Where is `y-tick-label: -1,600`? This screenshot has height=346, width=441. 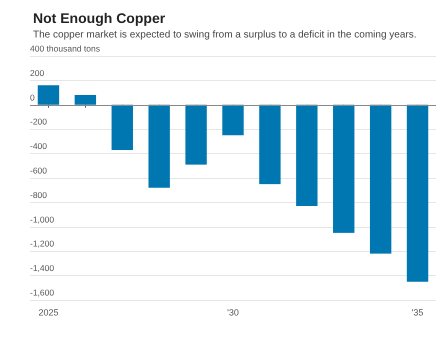
y-tick-label: -1,600 is located at coordinates (42, 293).